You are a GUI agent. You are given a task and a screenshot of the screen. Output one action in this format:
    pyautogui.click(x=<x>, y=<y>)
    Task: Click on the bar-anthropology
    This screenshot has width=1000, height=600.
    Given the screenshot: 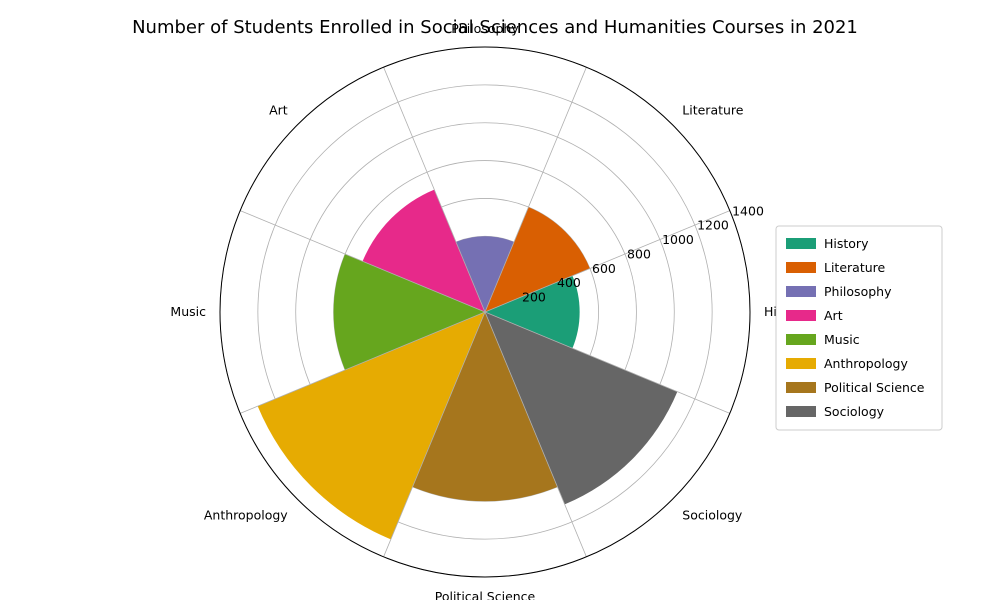 What is the action you would take?
    pyautogui.click(x=371, y=426)
    